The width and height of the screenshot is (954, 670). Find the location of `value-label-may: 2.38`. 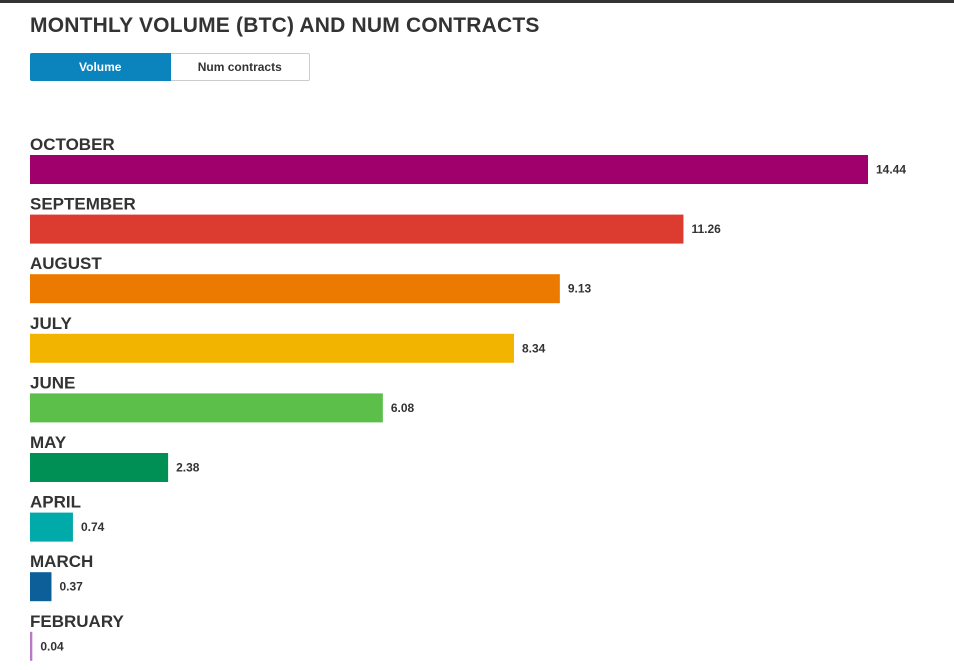

value-label-may: 2.38 is located at coordinates (188, 468).